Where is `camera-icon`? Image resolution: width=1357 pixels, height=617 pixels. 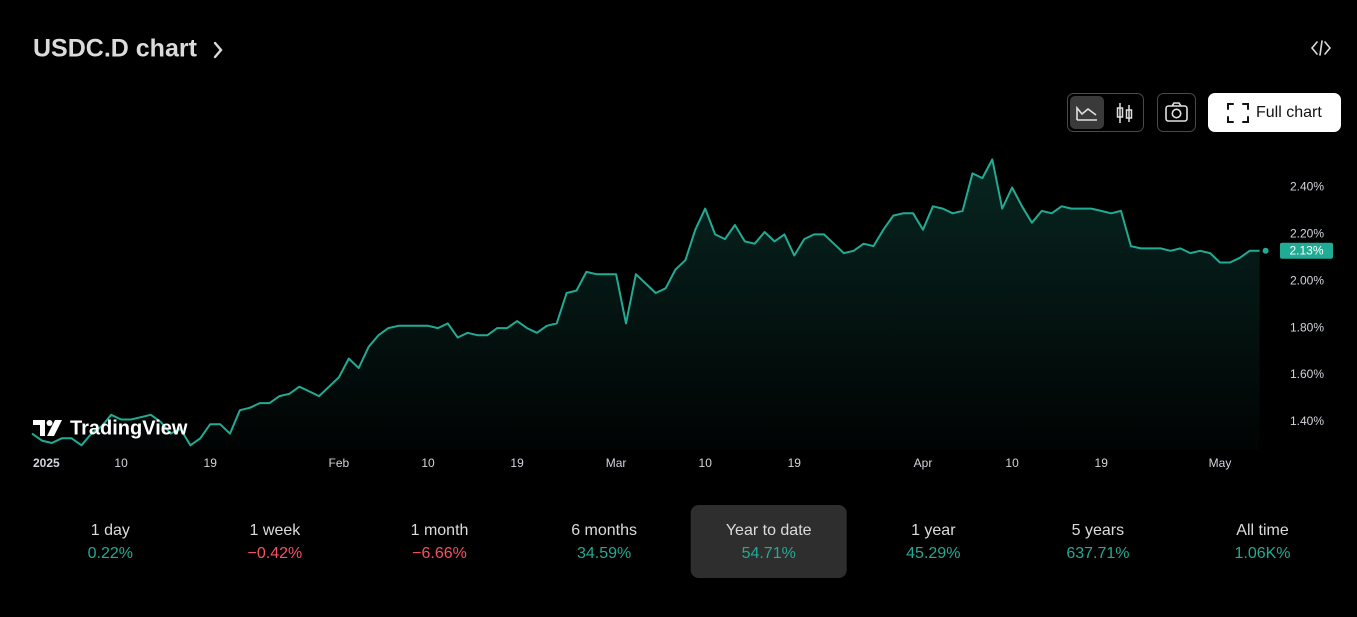 camera-icon is located at coordinates (1176, 112).